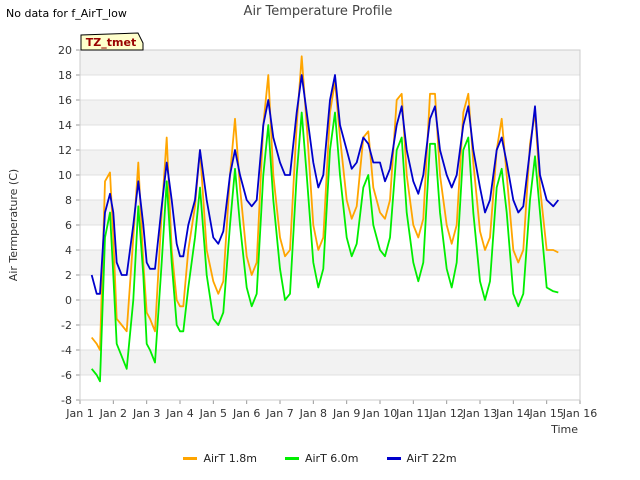 This screenshot has width=640, height=480. Describe the element at coordinates (68, 200) in the screenshot. I see `y-tick-label: 8` at that location.